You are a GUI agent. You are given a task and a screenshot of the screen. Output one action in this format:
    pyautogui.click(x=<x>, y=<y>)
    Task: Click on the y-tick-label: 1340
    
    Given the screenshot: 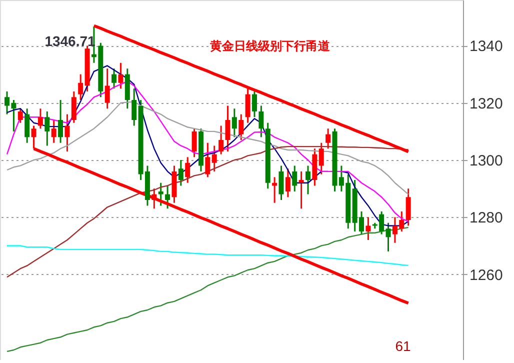 What is the action you would take?
    pyautogui.click(x=486, y=47)
    